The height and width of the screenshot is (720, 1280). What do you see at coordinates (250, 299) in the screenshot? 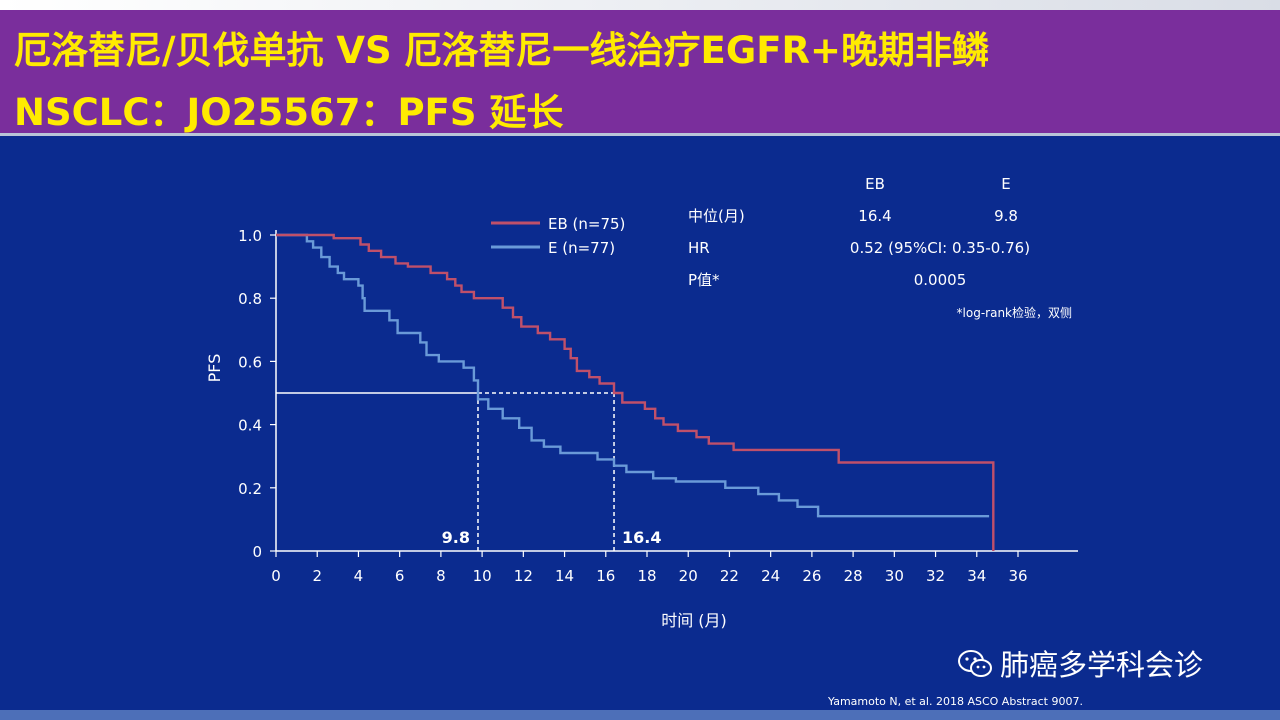
I see `y-tick-label: 0.8` at bounding box center [250, 299].